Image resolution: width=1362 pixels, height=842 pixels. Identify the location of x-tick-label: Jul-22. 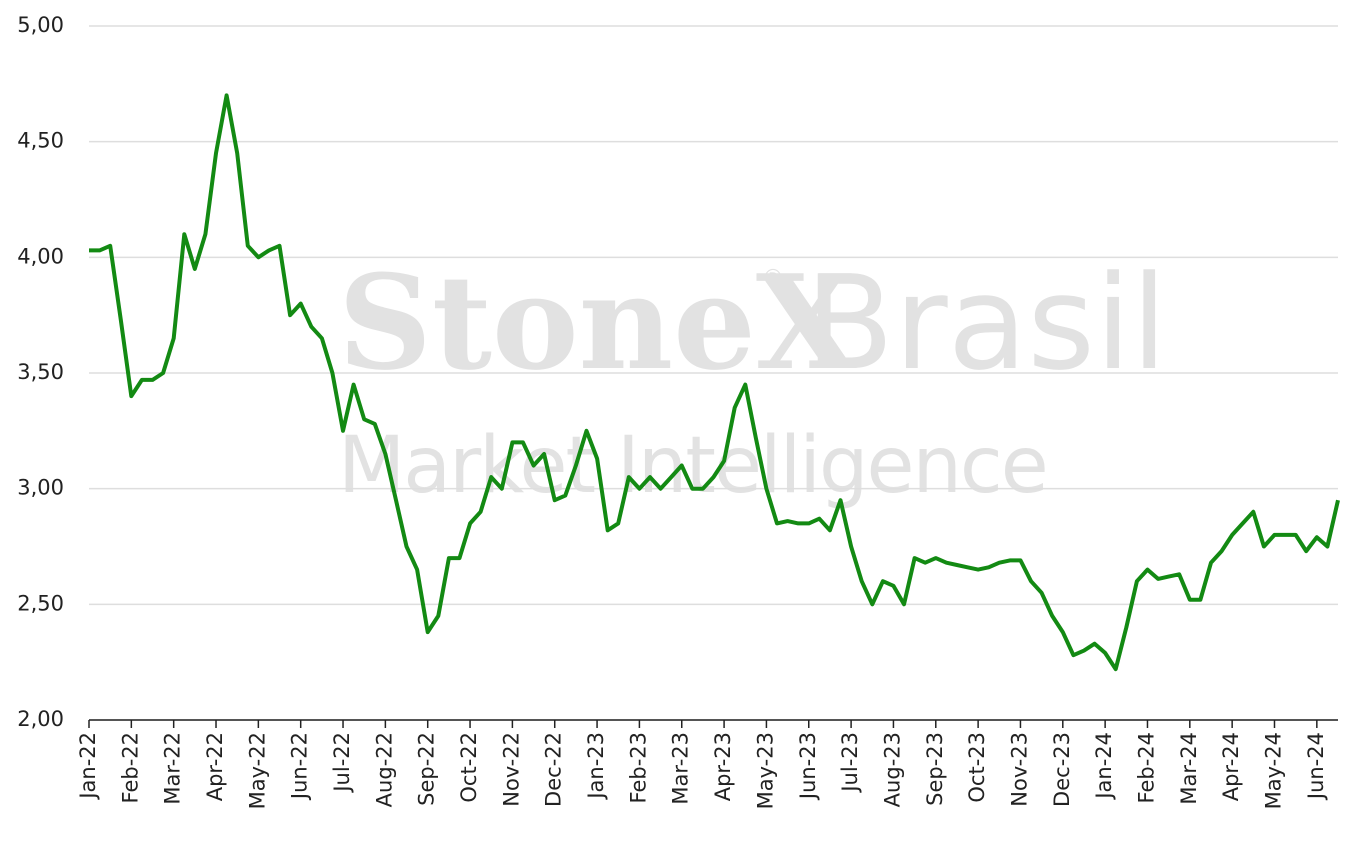
(342, 763).